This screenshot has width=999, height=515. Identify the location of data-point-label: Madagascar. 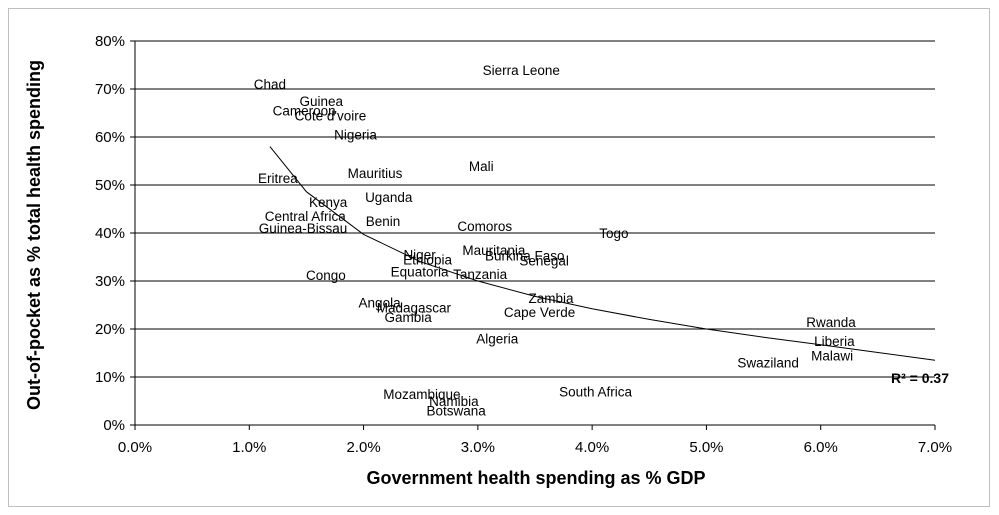
(414, 307).